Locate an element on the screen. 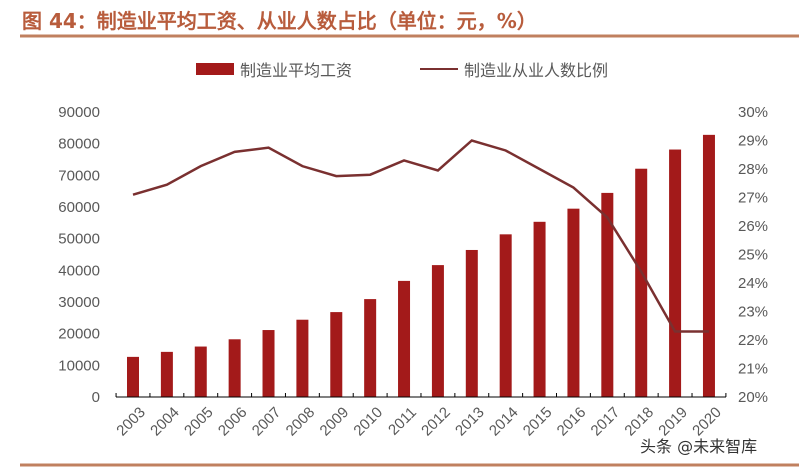 The height and width of the screenshot is (469, 799). bar-2003 is located at coordinates (133, 376).